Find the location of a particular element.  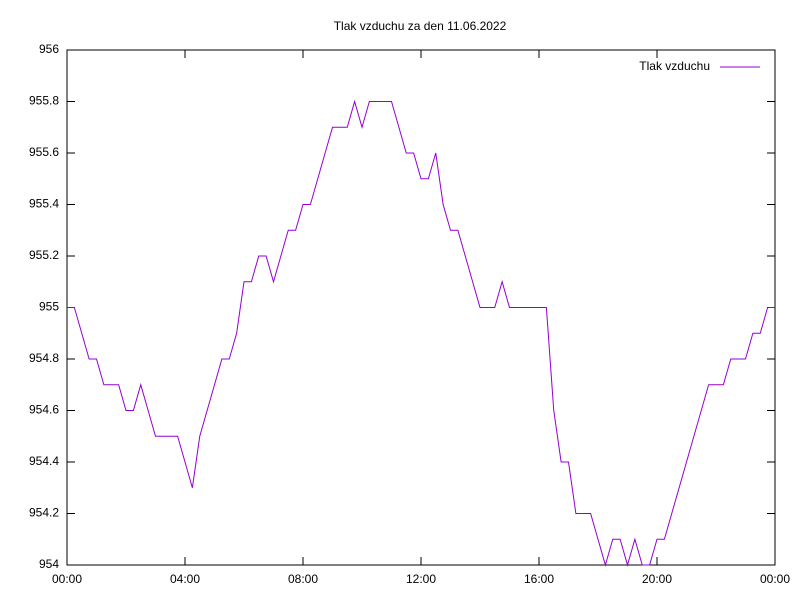

x-tick-label: 04:00 is located at coordinates (185, 579).